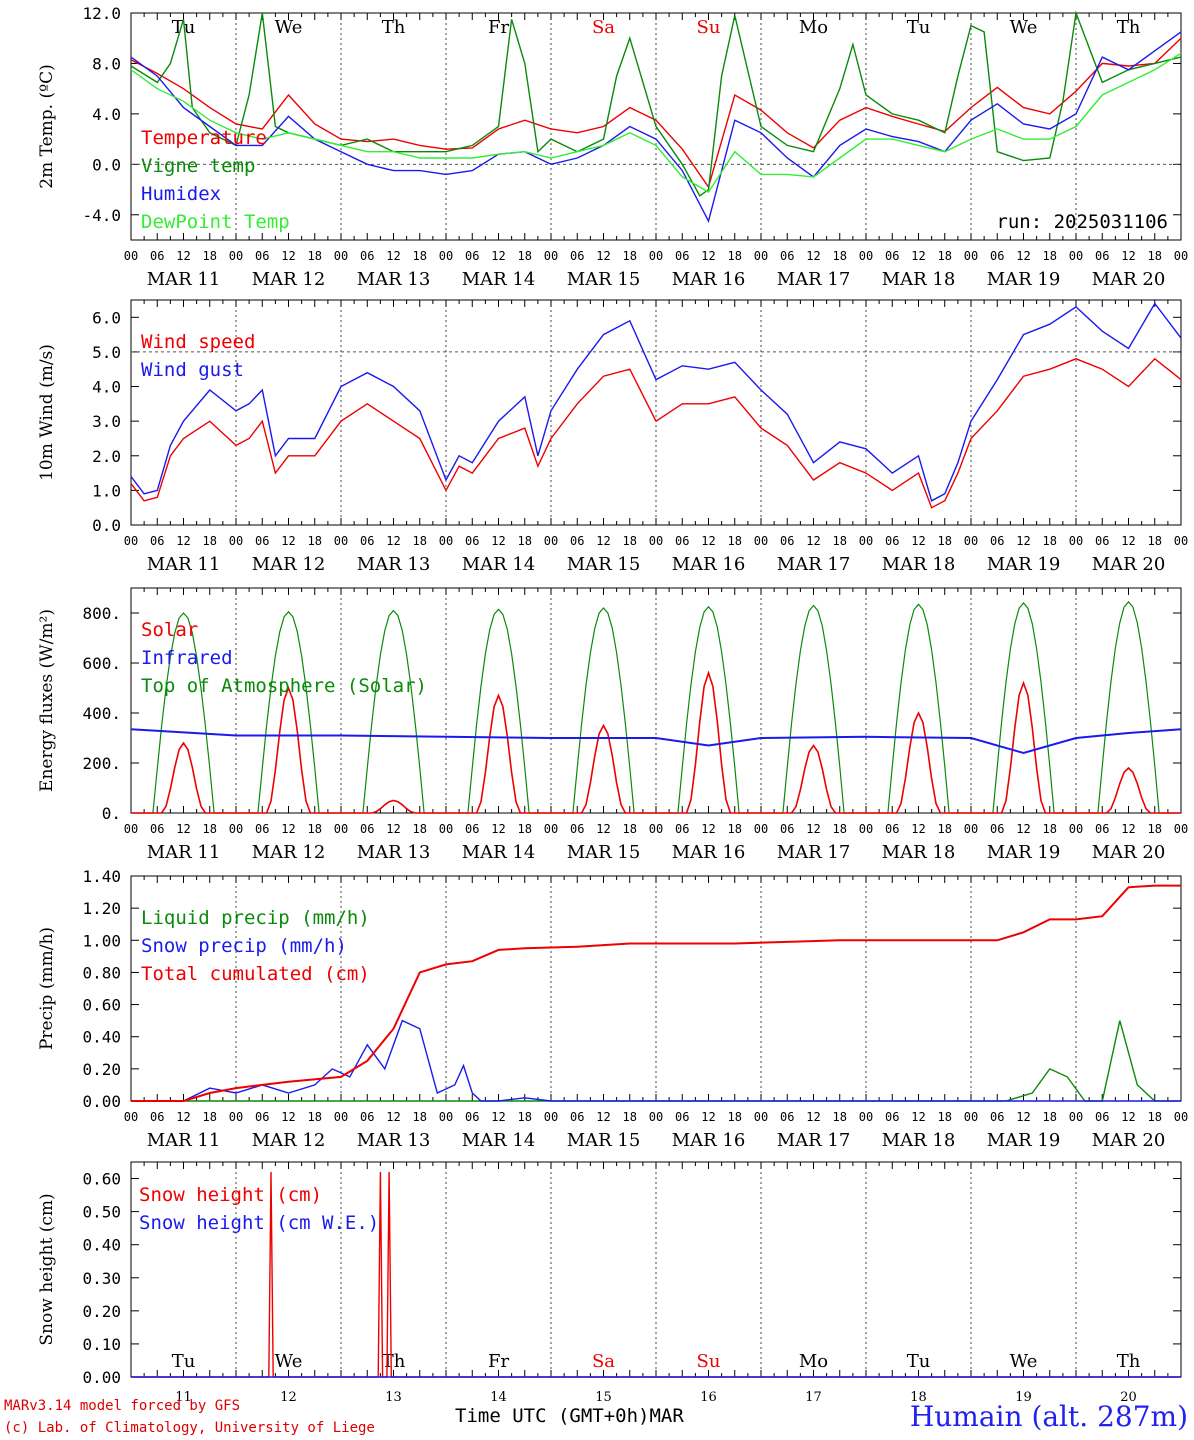  What do you see at coordinates (1128, 1397) in the screenshot?
I see `day-number-label: 20` at bounding box center [1128, 1397].